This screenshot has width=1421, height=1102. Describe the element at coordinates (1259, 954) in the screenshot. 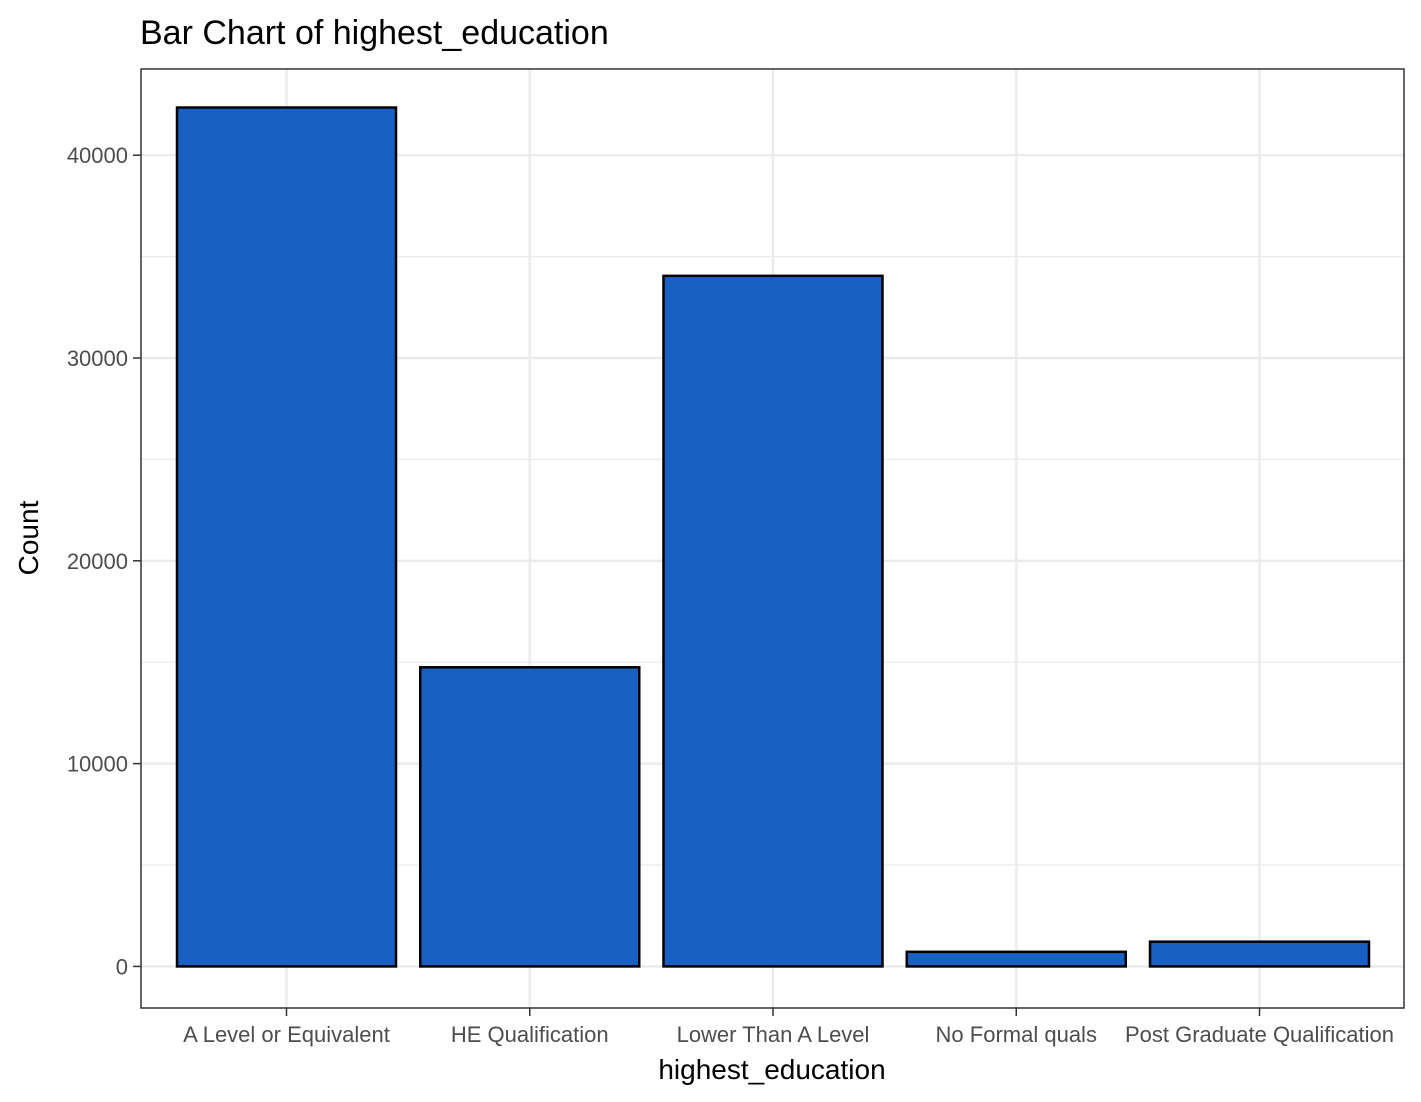

I see `bar-post-graduate-qualification` at that location.